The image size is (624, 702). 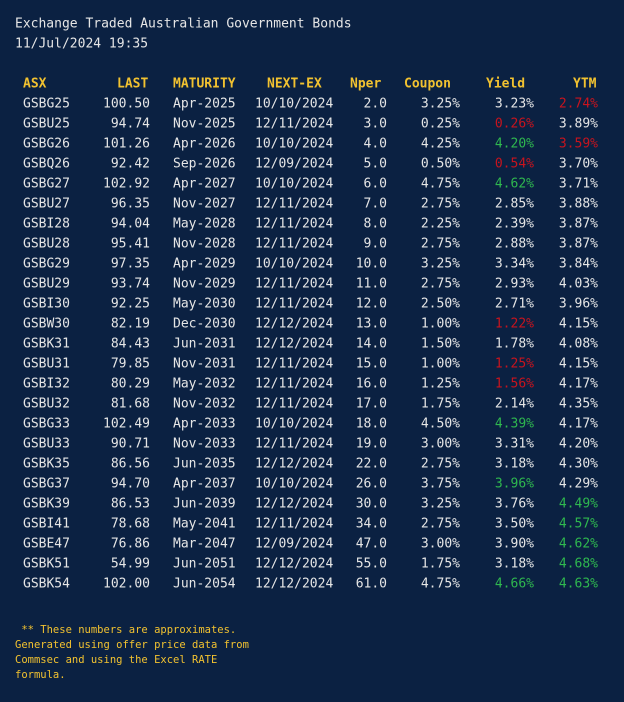 I want to click on cell: 82.19, so click(x=130, y=324).